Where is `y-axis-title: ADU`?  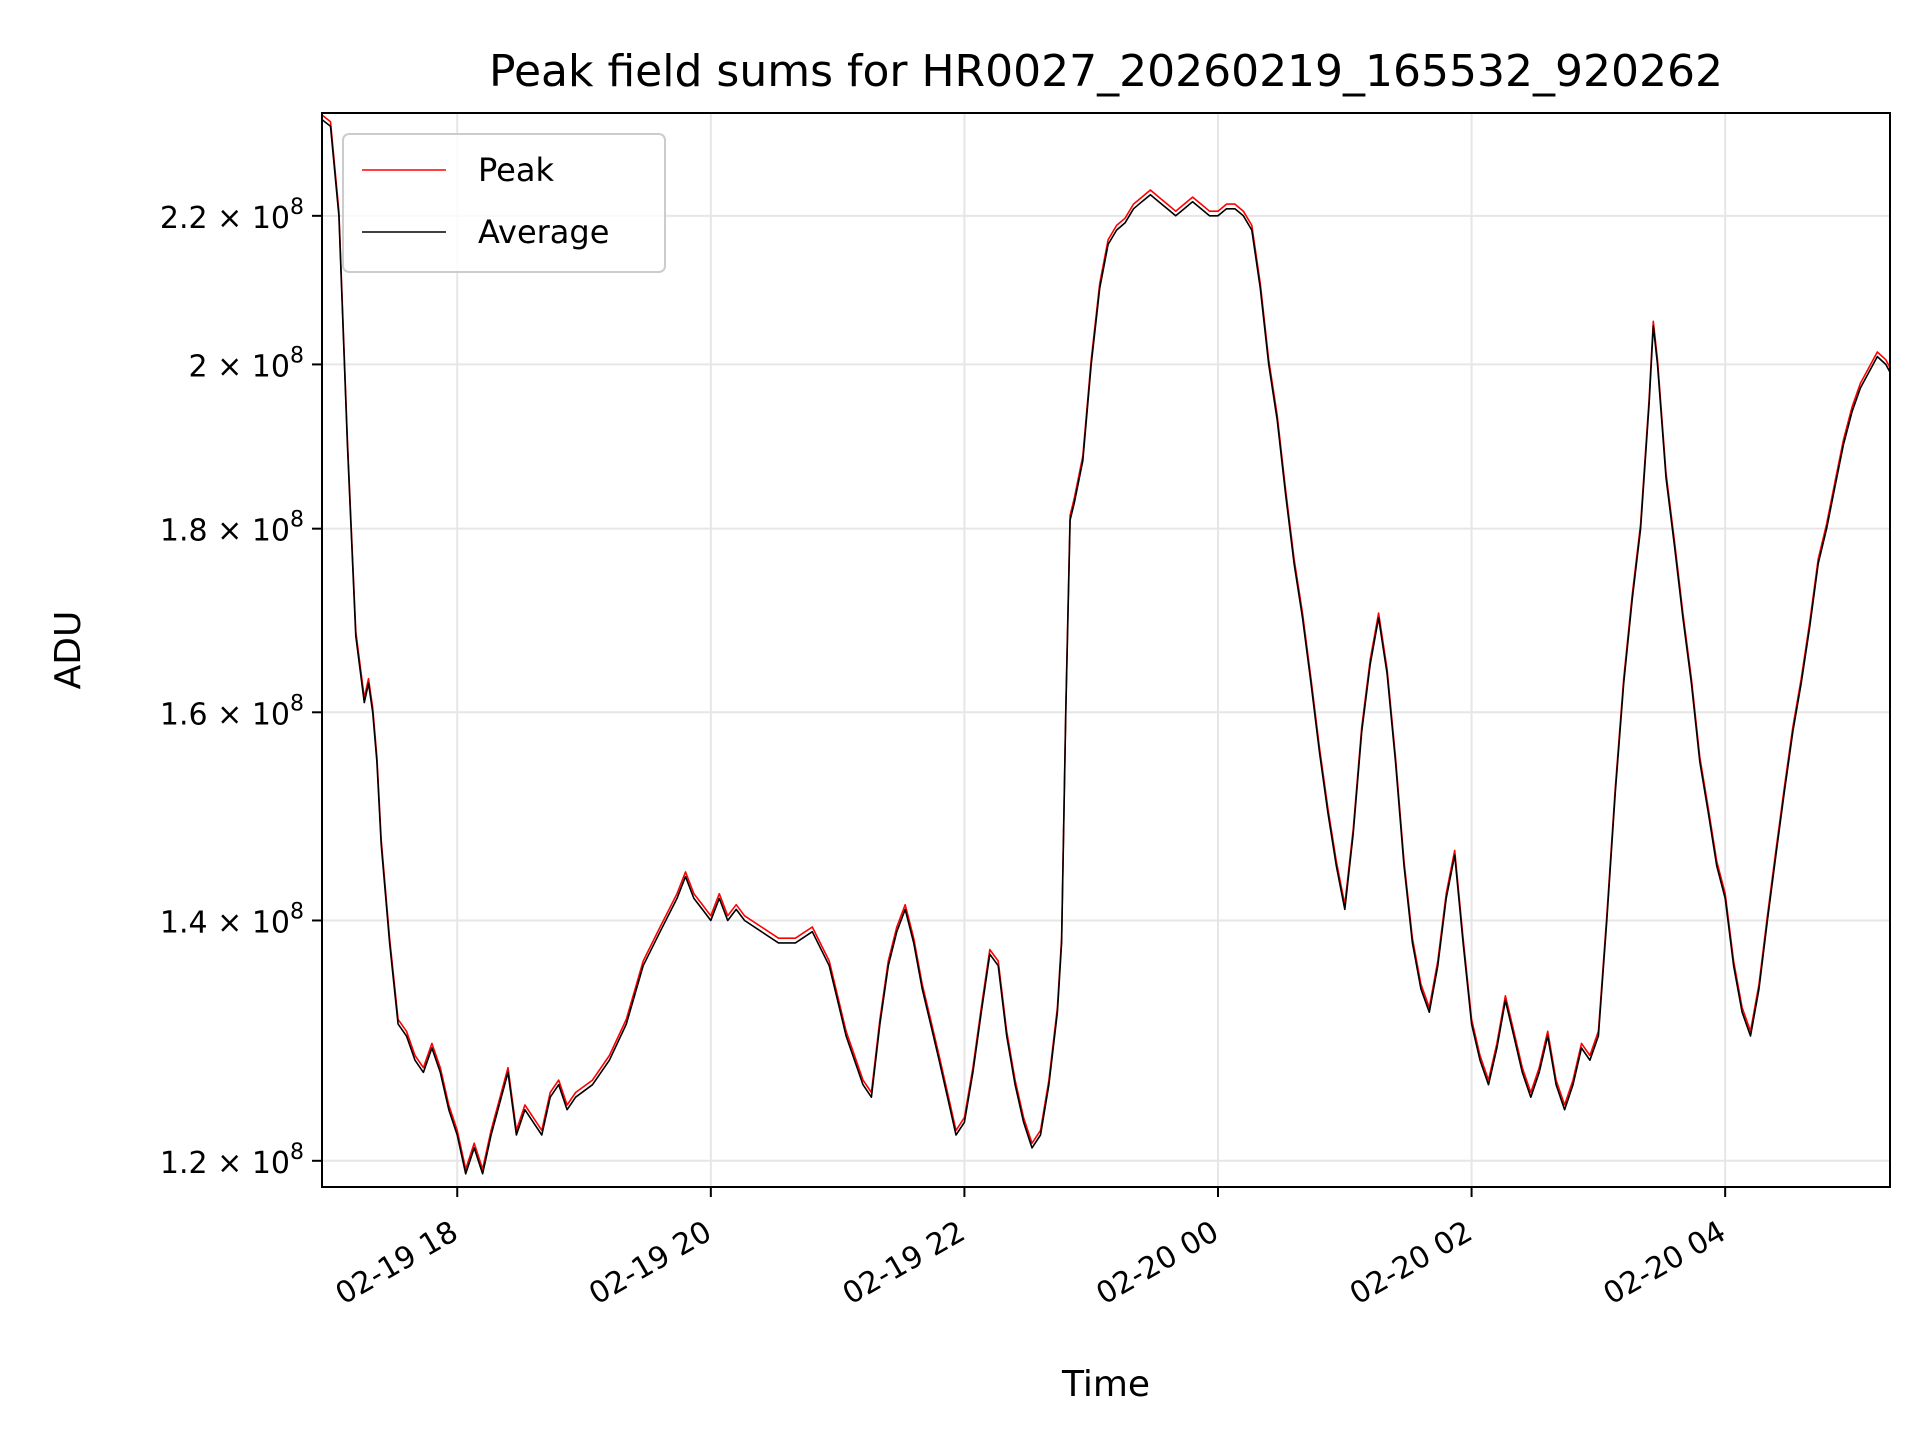 y-axis-title: ADU is located at coordinates (68, 650).